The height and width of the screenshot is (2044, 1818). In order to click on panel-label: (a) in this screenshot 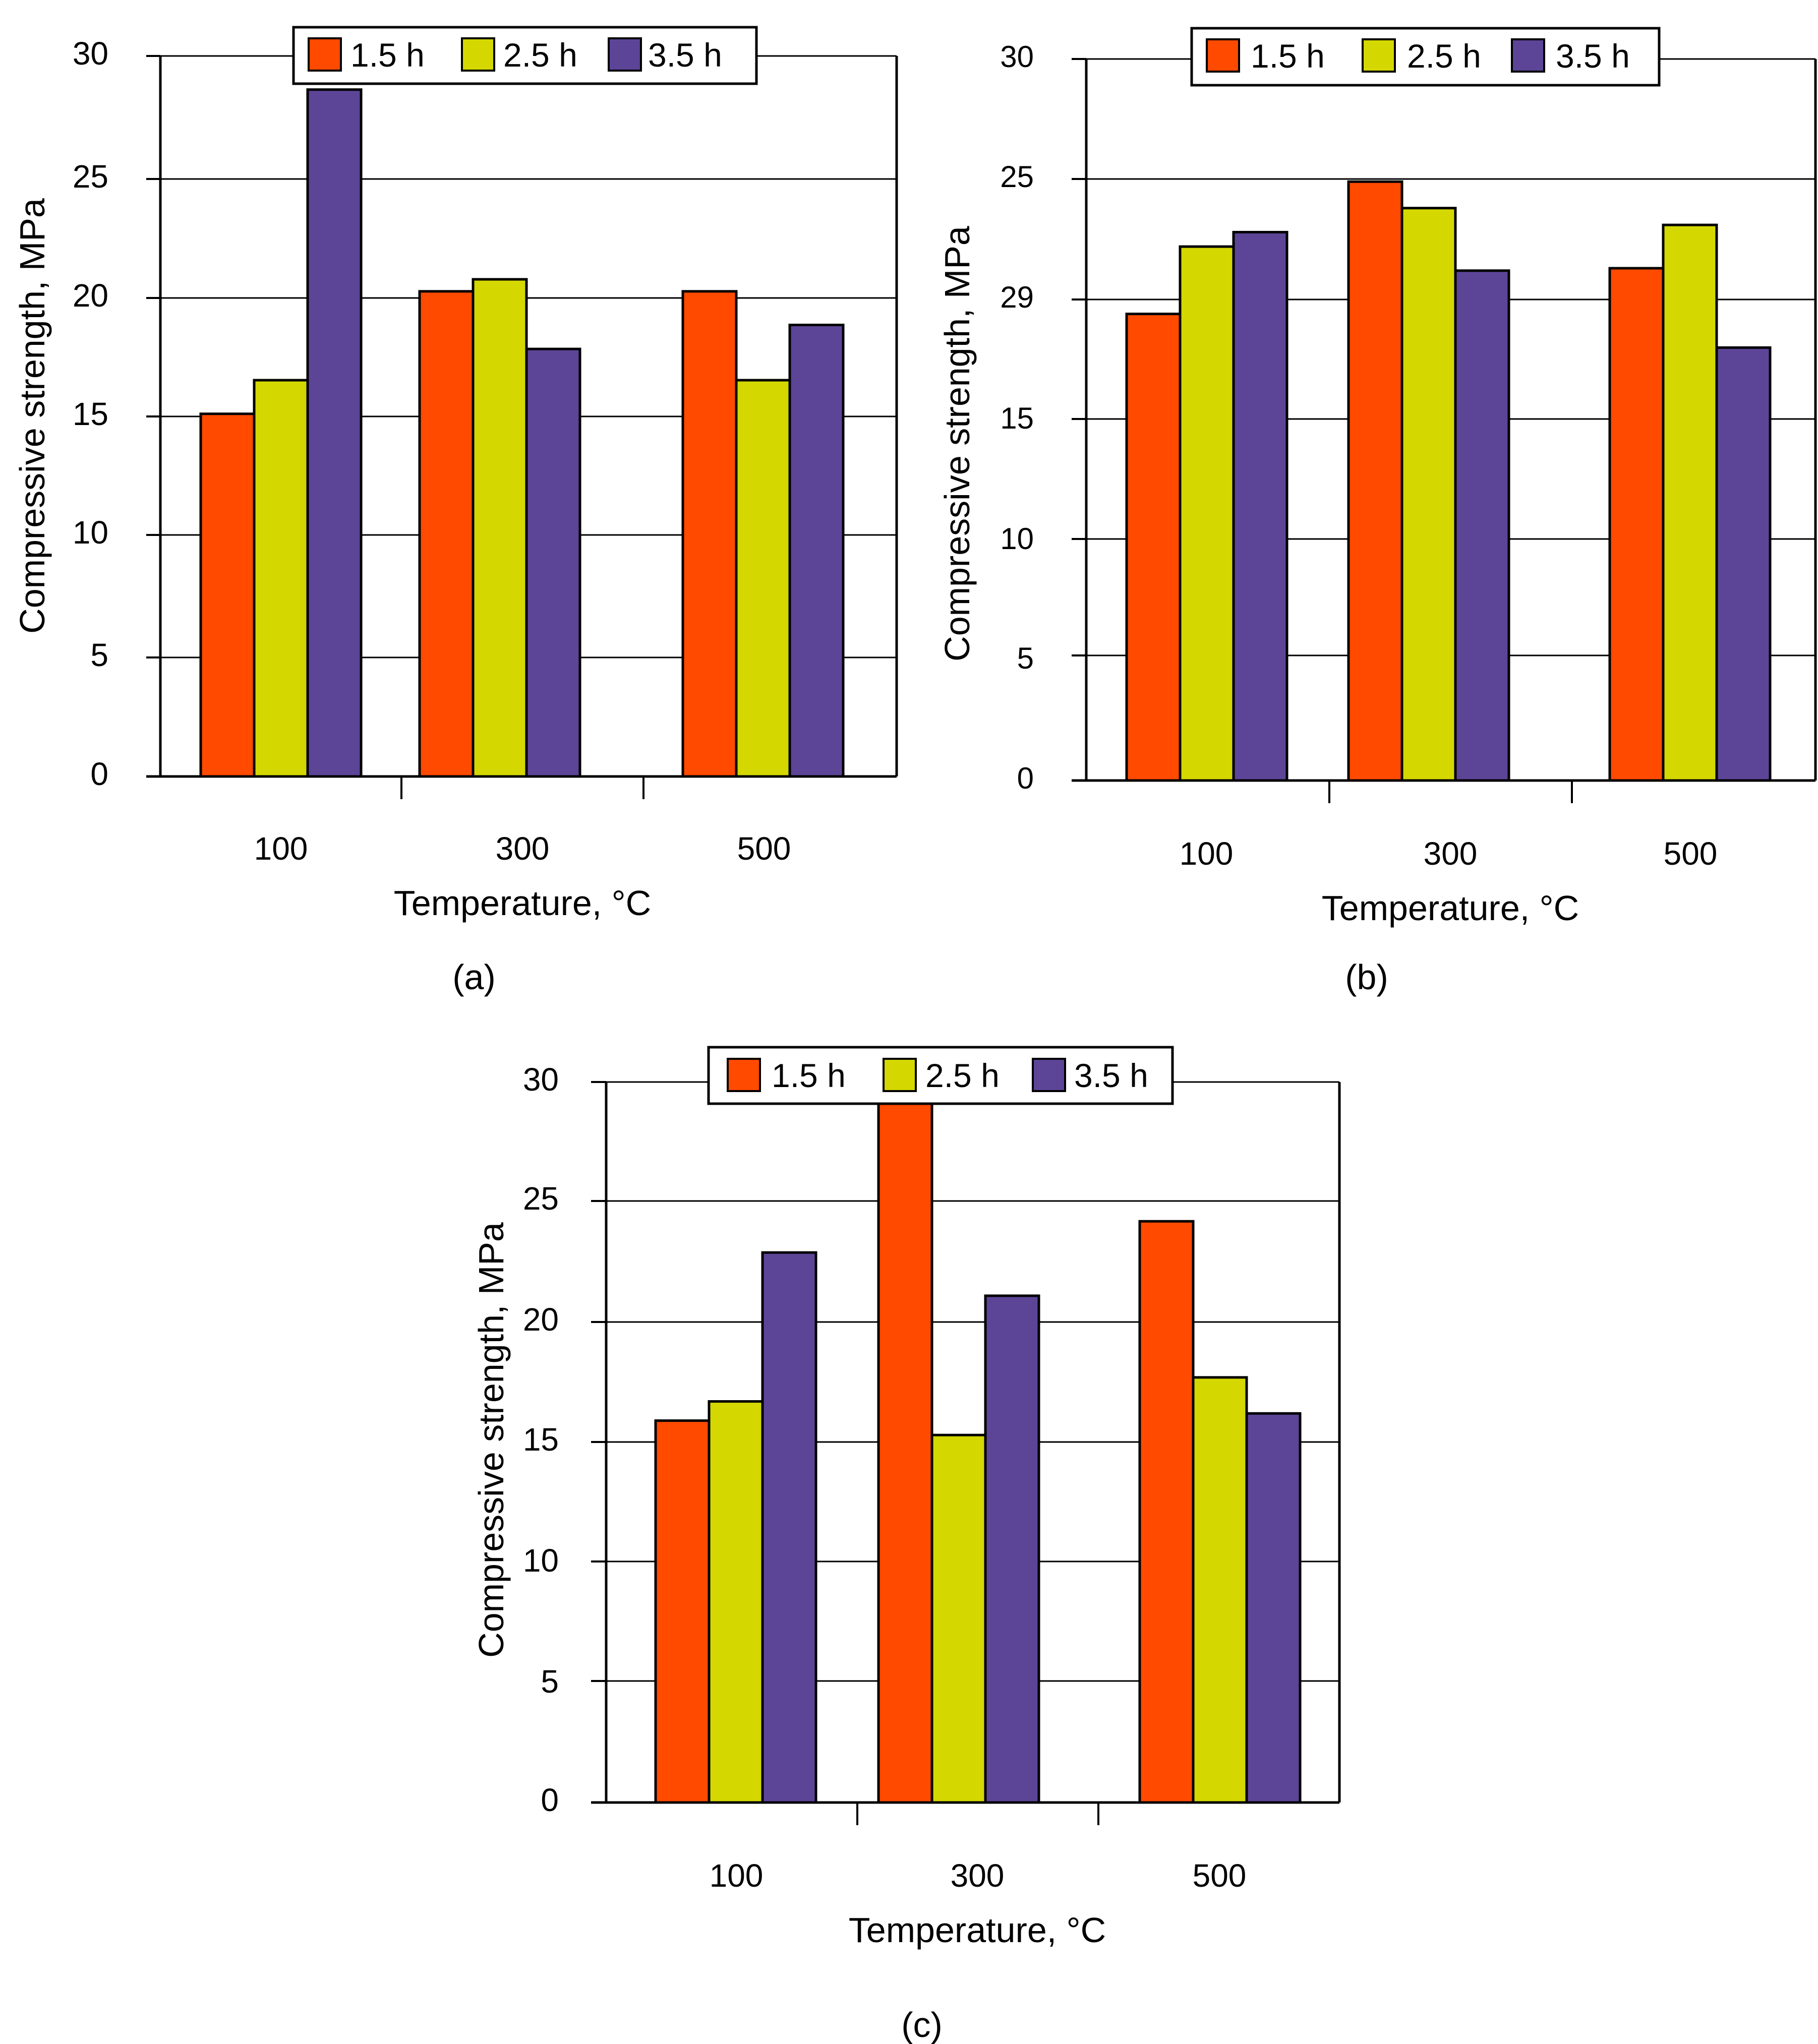, I will do `click(474, 977)`.